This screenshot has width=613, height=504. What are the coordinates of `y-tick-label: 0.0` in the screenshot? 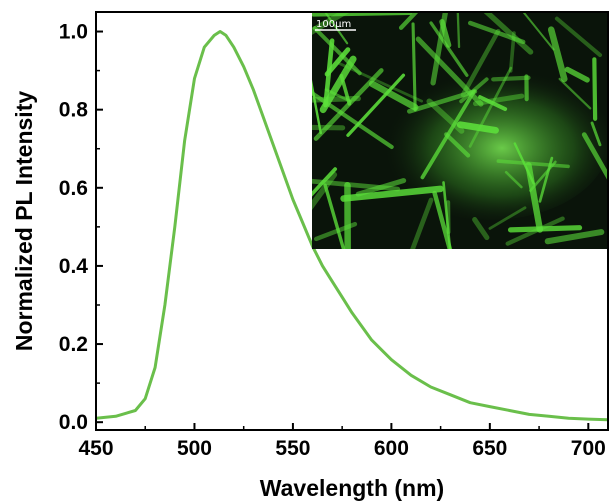 It's located at (73, 422).